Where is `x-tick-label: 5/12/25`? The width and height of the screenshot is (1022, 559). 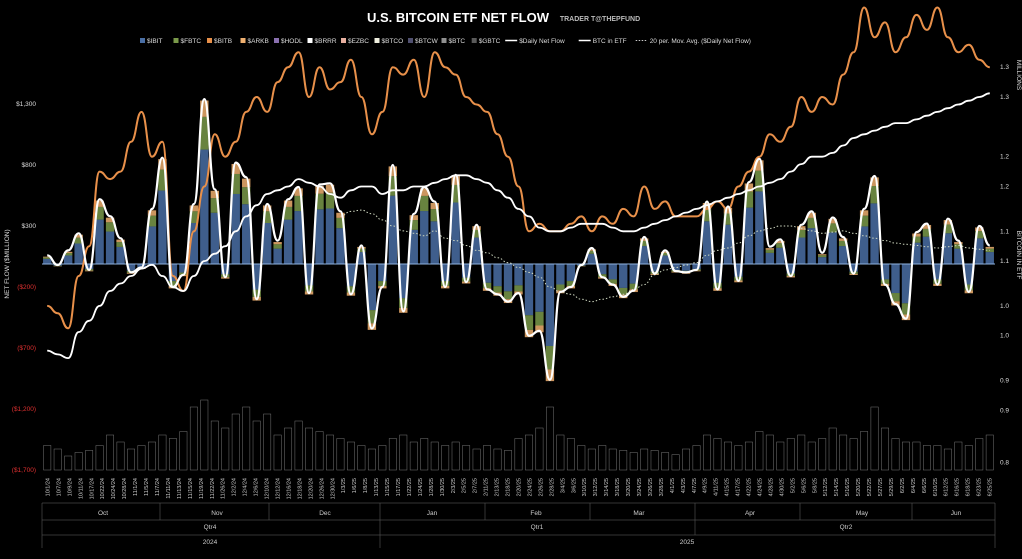 x-tick-label: 5/12/25 is located at coordinates (826, 487).